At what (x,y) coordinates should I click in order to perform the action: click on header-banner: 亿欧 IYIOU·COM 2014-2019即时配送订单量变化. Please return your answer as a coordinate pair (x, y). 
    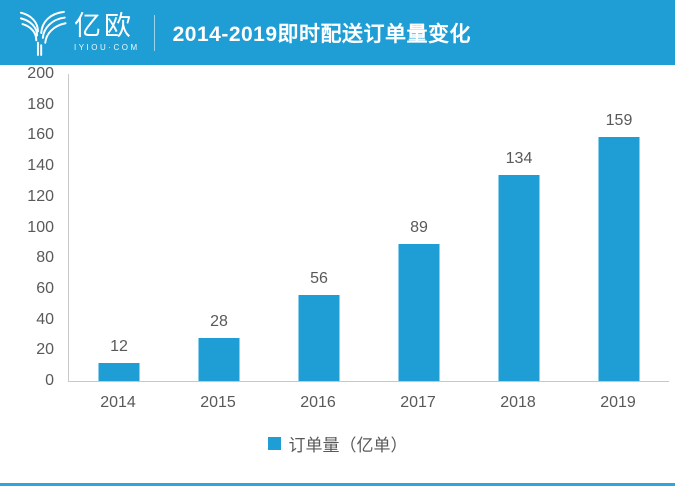
    Looking at the image, I should click on (337, 32).